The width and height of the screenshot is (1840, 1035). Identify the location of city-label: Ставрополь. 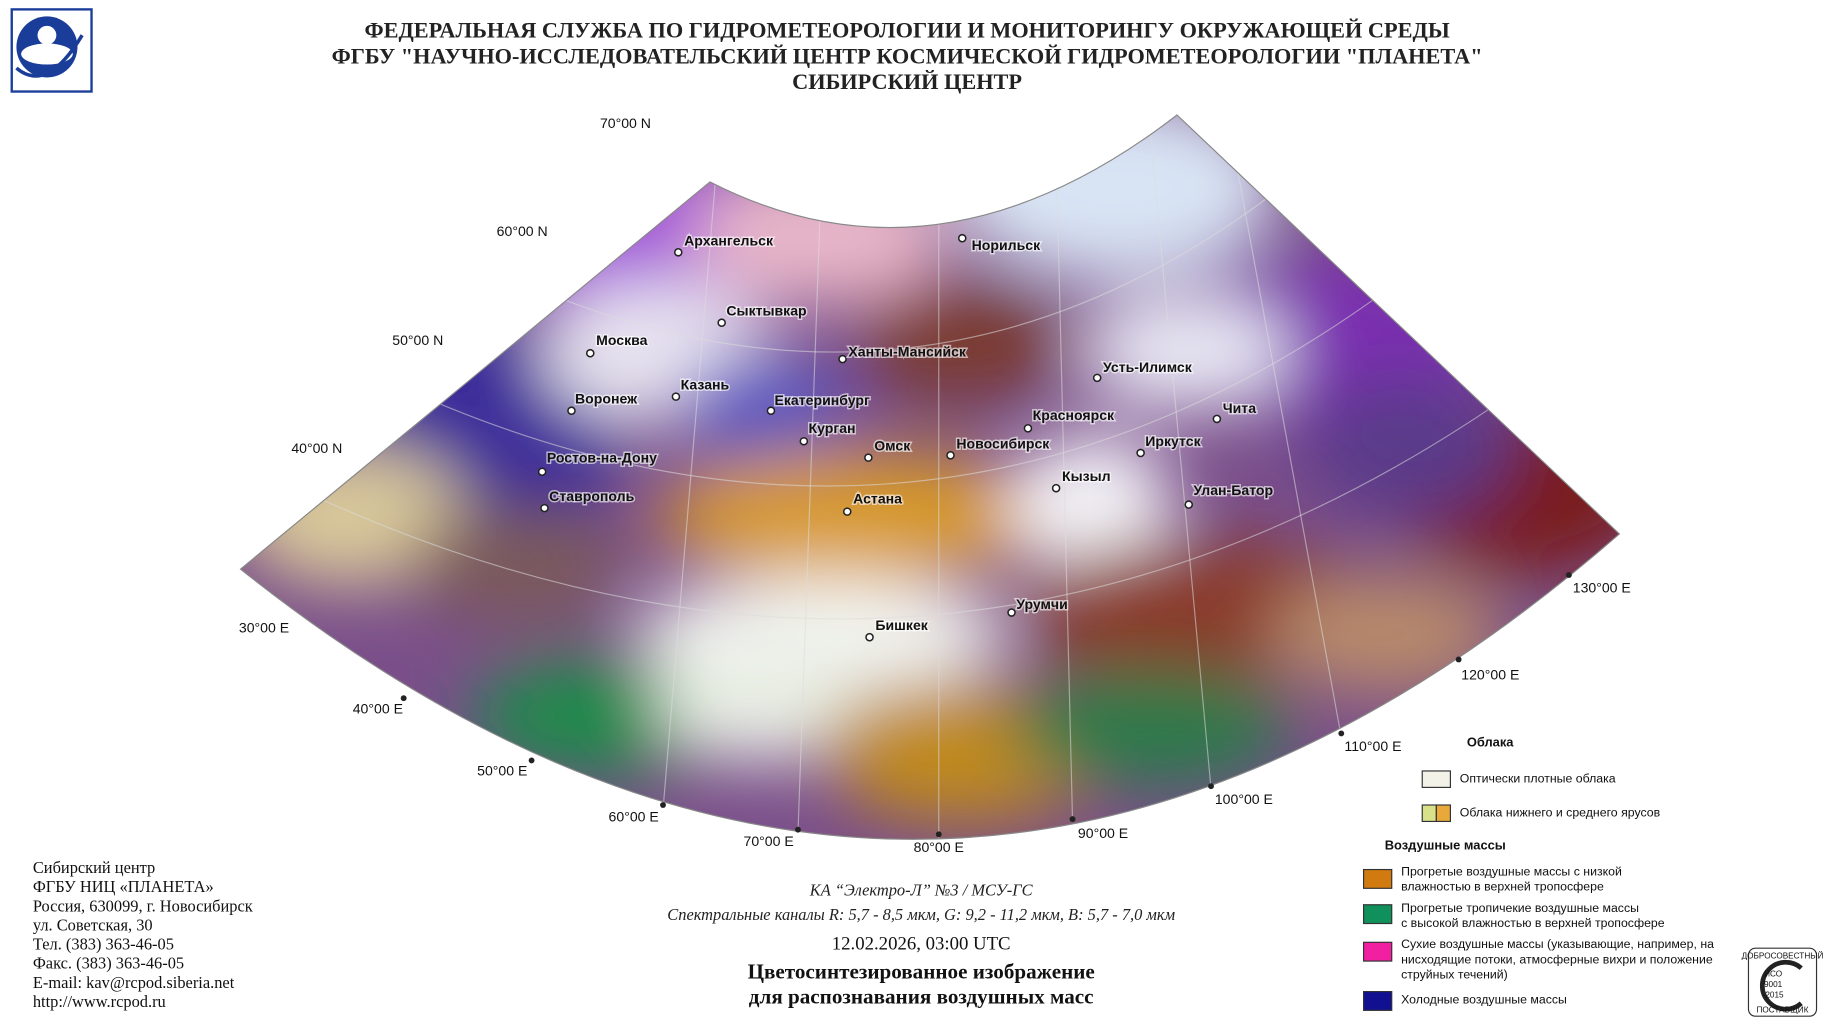
(591, 496).